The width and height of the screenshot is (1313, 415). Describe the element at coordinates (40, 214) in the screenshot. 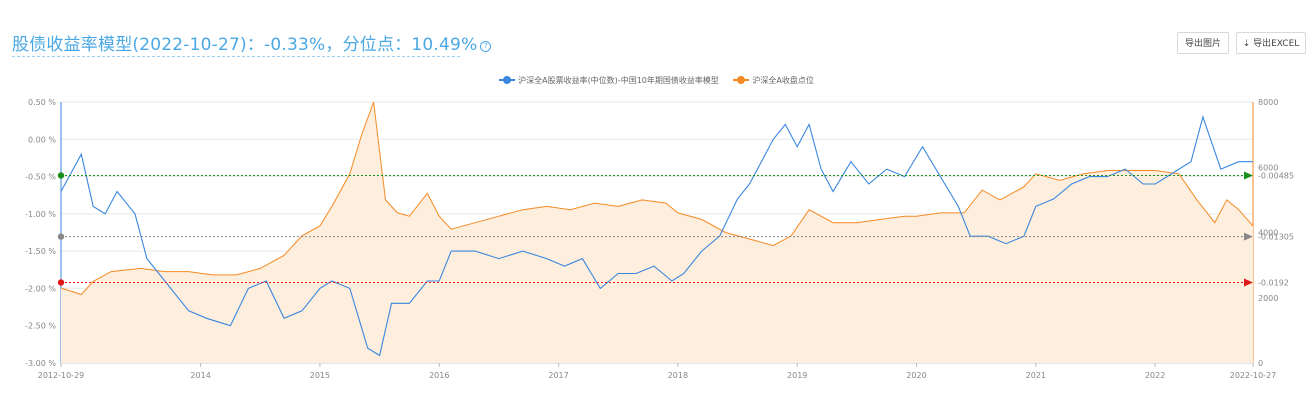

I see `y-left-tick-label: -1.00 %` at that location.